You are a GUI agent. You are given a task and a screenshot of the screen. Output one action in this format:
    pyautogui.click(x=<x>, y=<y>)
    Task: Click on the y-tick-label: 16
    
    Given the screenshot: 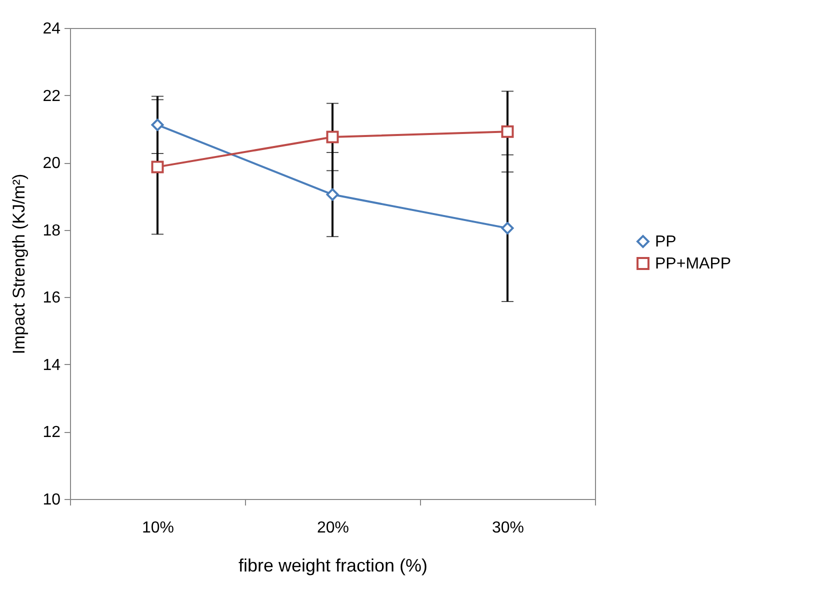 What is the action you would take?
    pyautogui.click(x=51, y=298)
    